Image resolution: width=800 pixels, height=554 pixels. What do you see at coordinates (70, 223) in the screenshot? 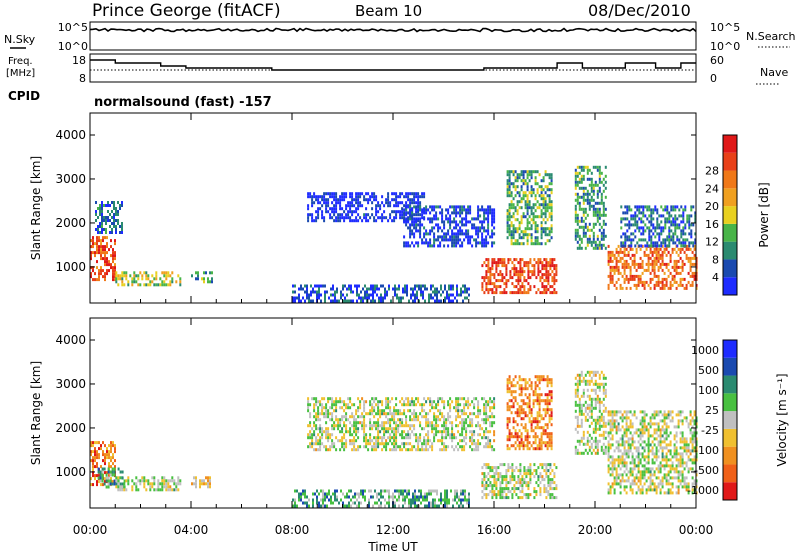
I see `power-ytick-label: 2000` at bounding box center [70, 223].